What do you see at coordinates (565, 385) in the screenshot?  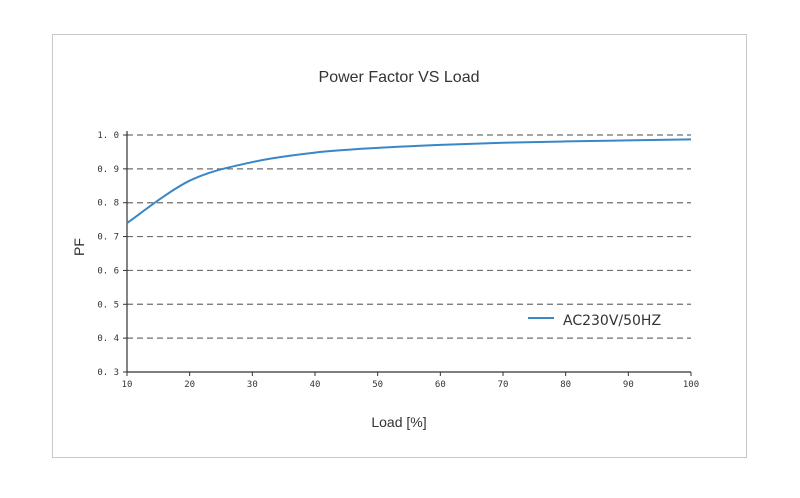 I see `x-tick-label: 80` at bounding box center [565, 385].